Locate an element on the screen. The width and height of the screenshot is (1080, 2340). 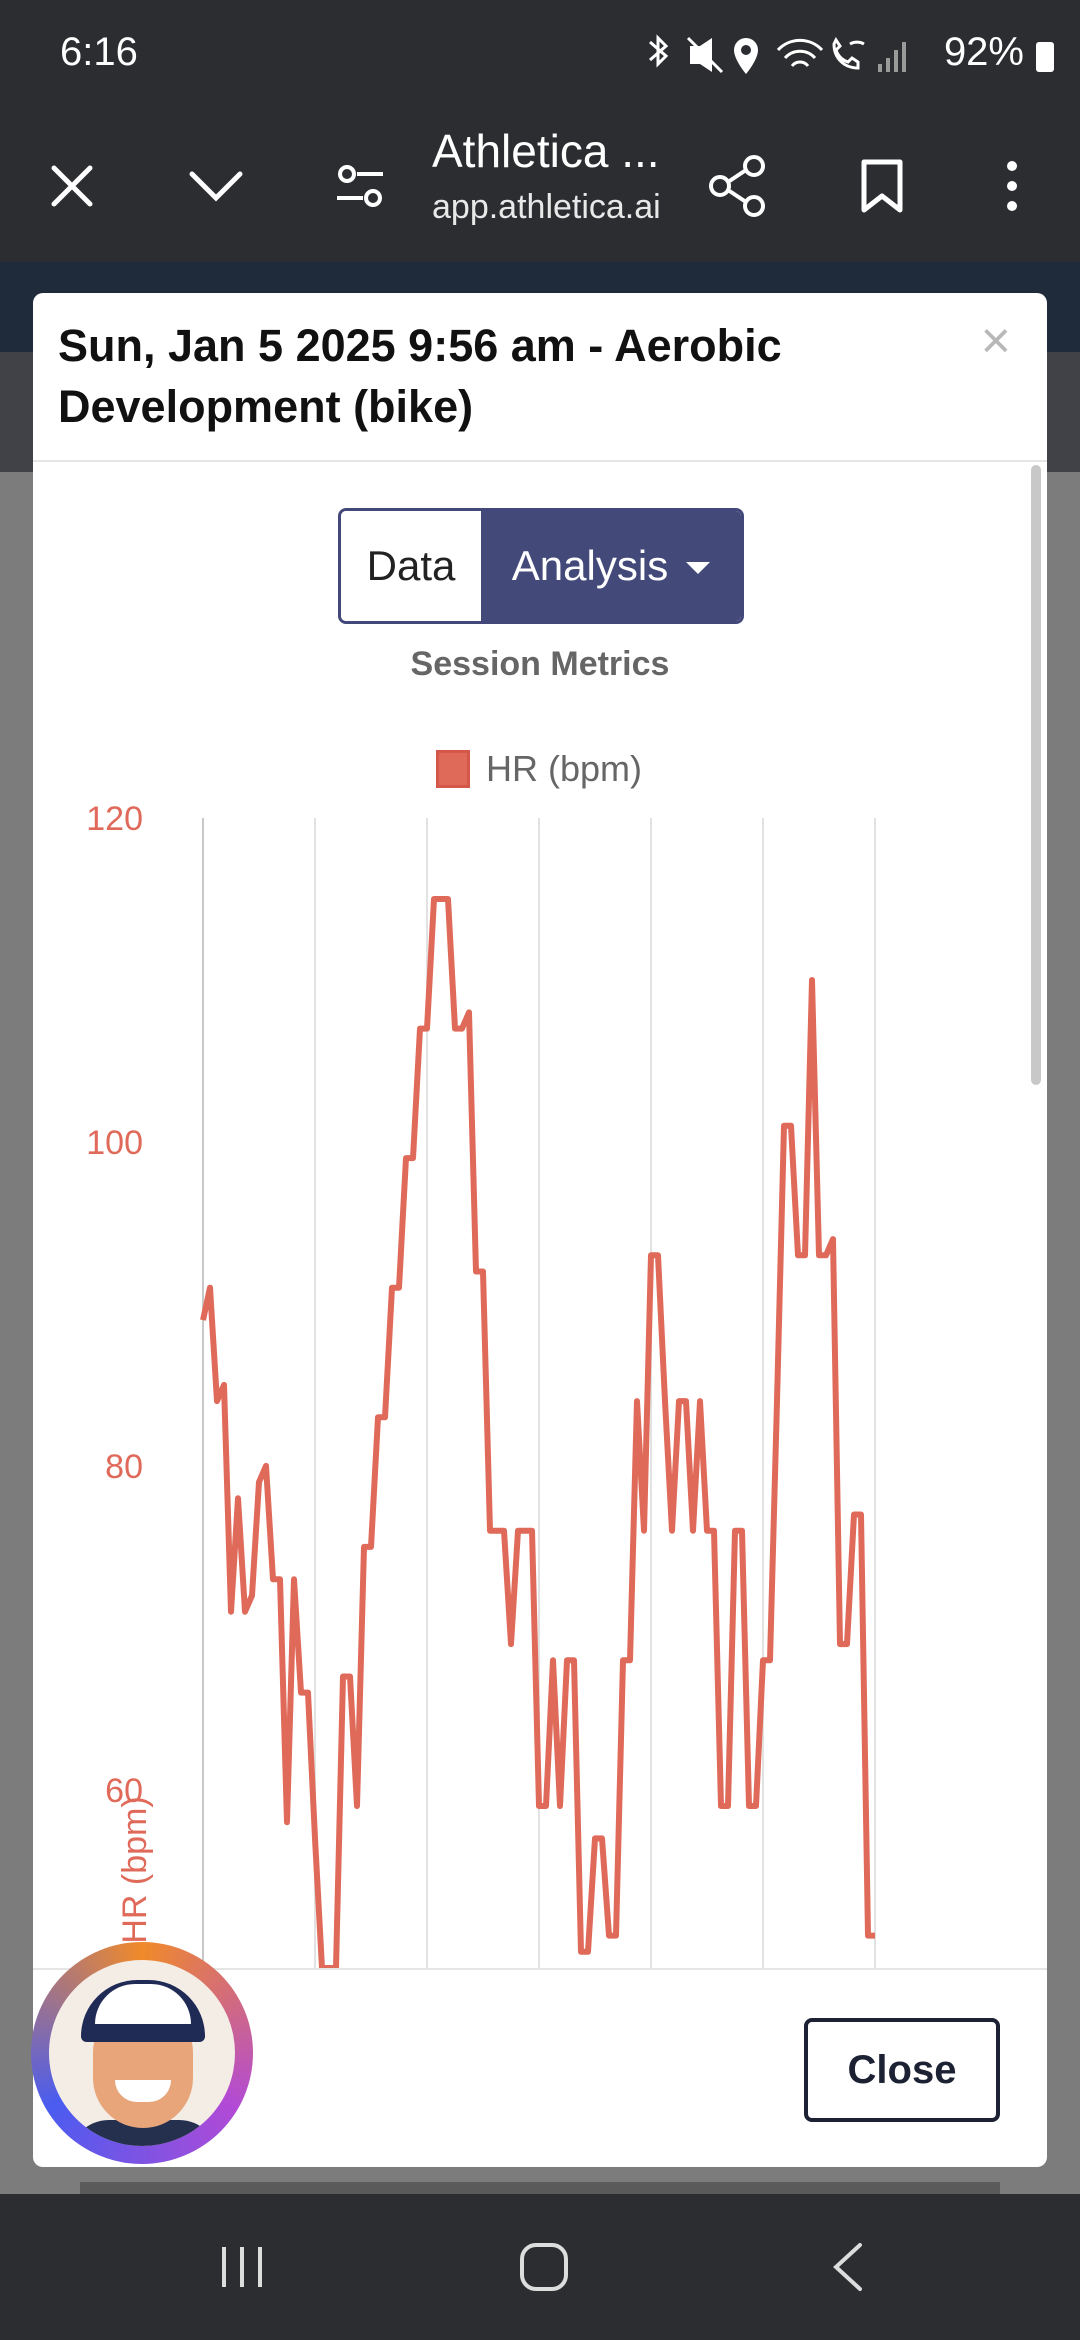
close-icon is located at coordinates (72, 186).